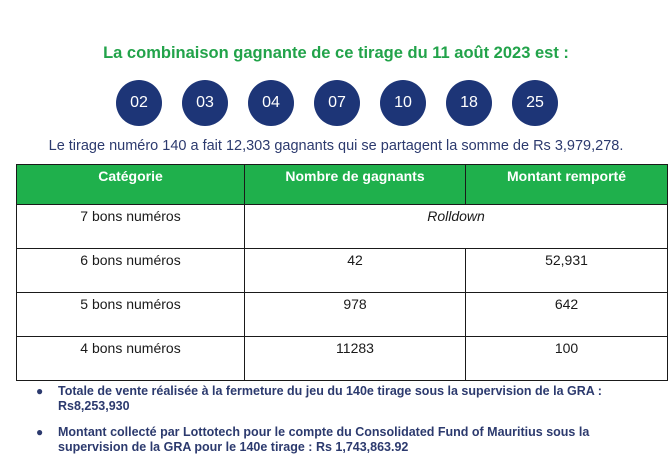  Describe the element at coordinates (566, 314) in the screenshot. I see `amount-cell: 642` at that location.